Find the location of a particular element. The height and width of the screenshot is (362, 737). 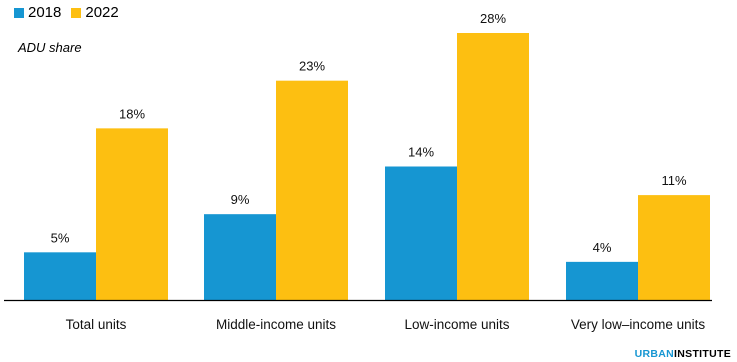

y-axis-label: ADU share is located at coordinates (50, 47).